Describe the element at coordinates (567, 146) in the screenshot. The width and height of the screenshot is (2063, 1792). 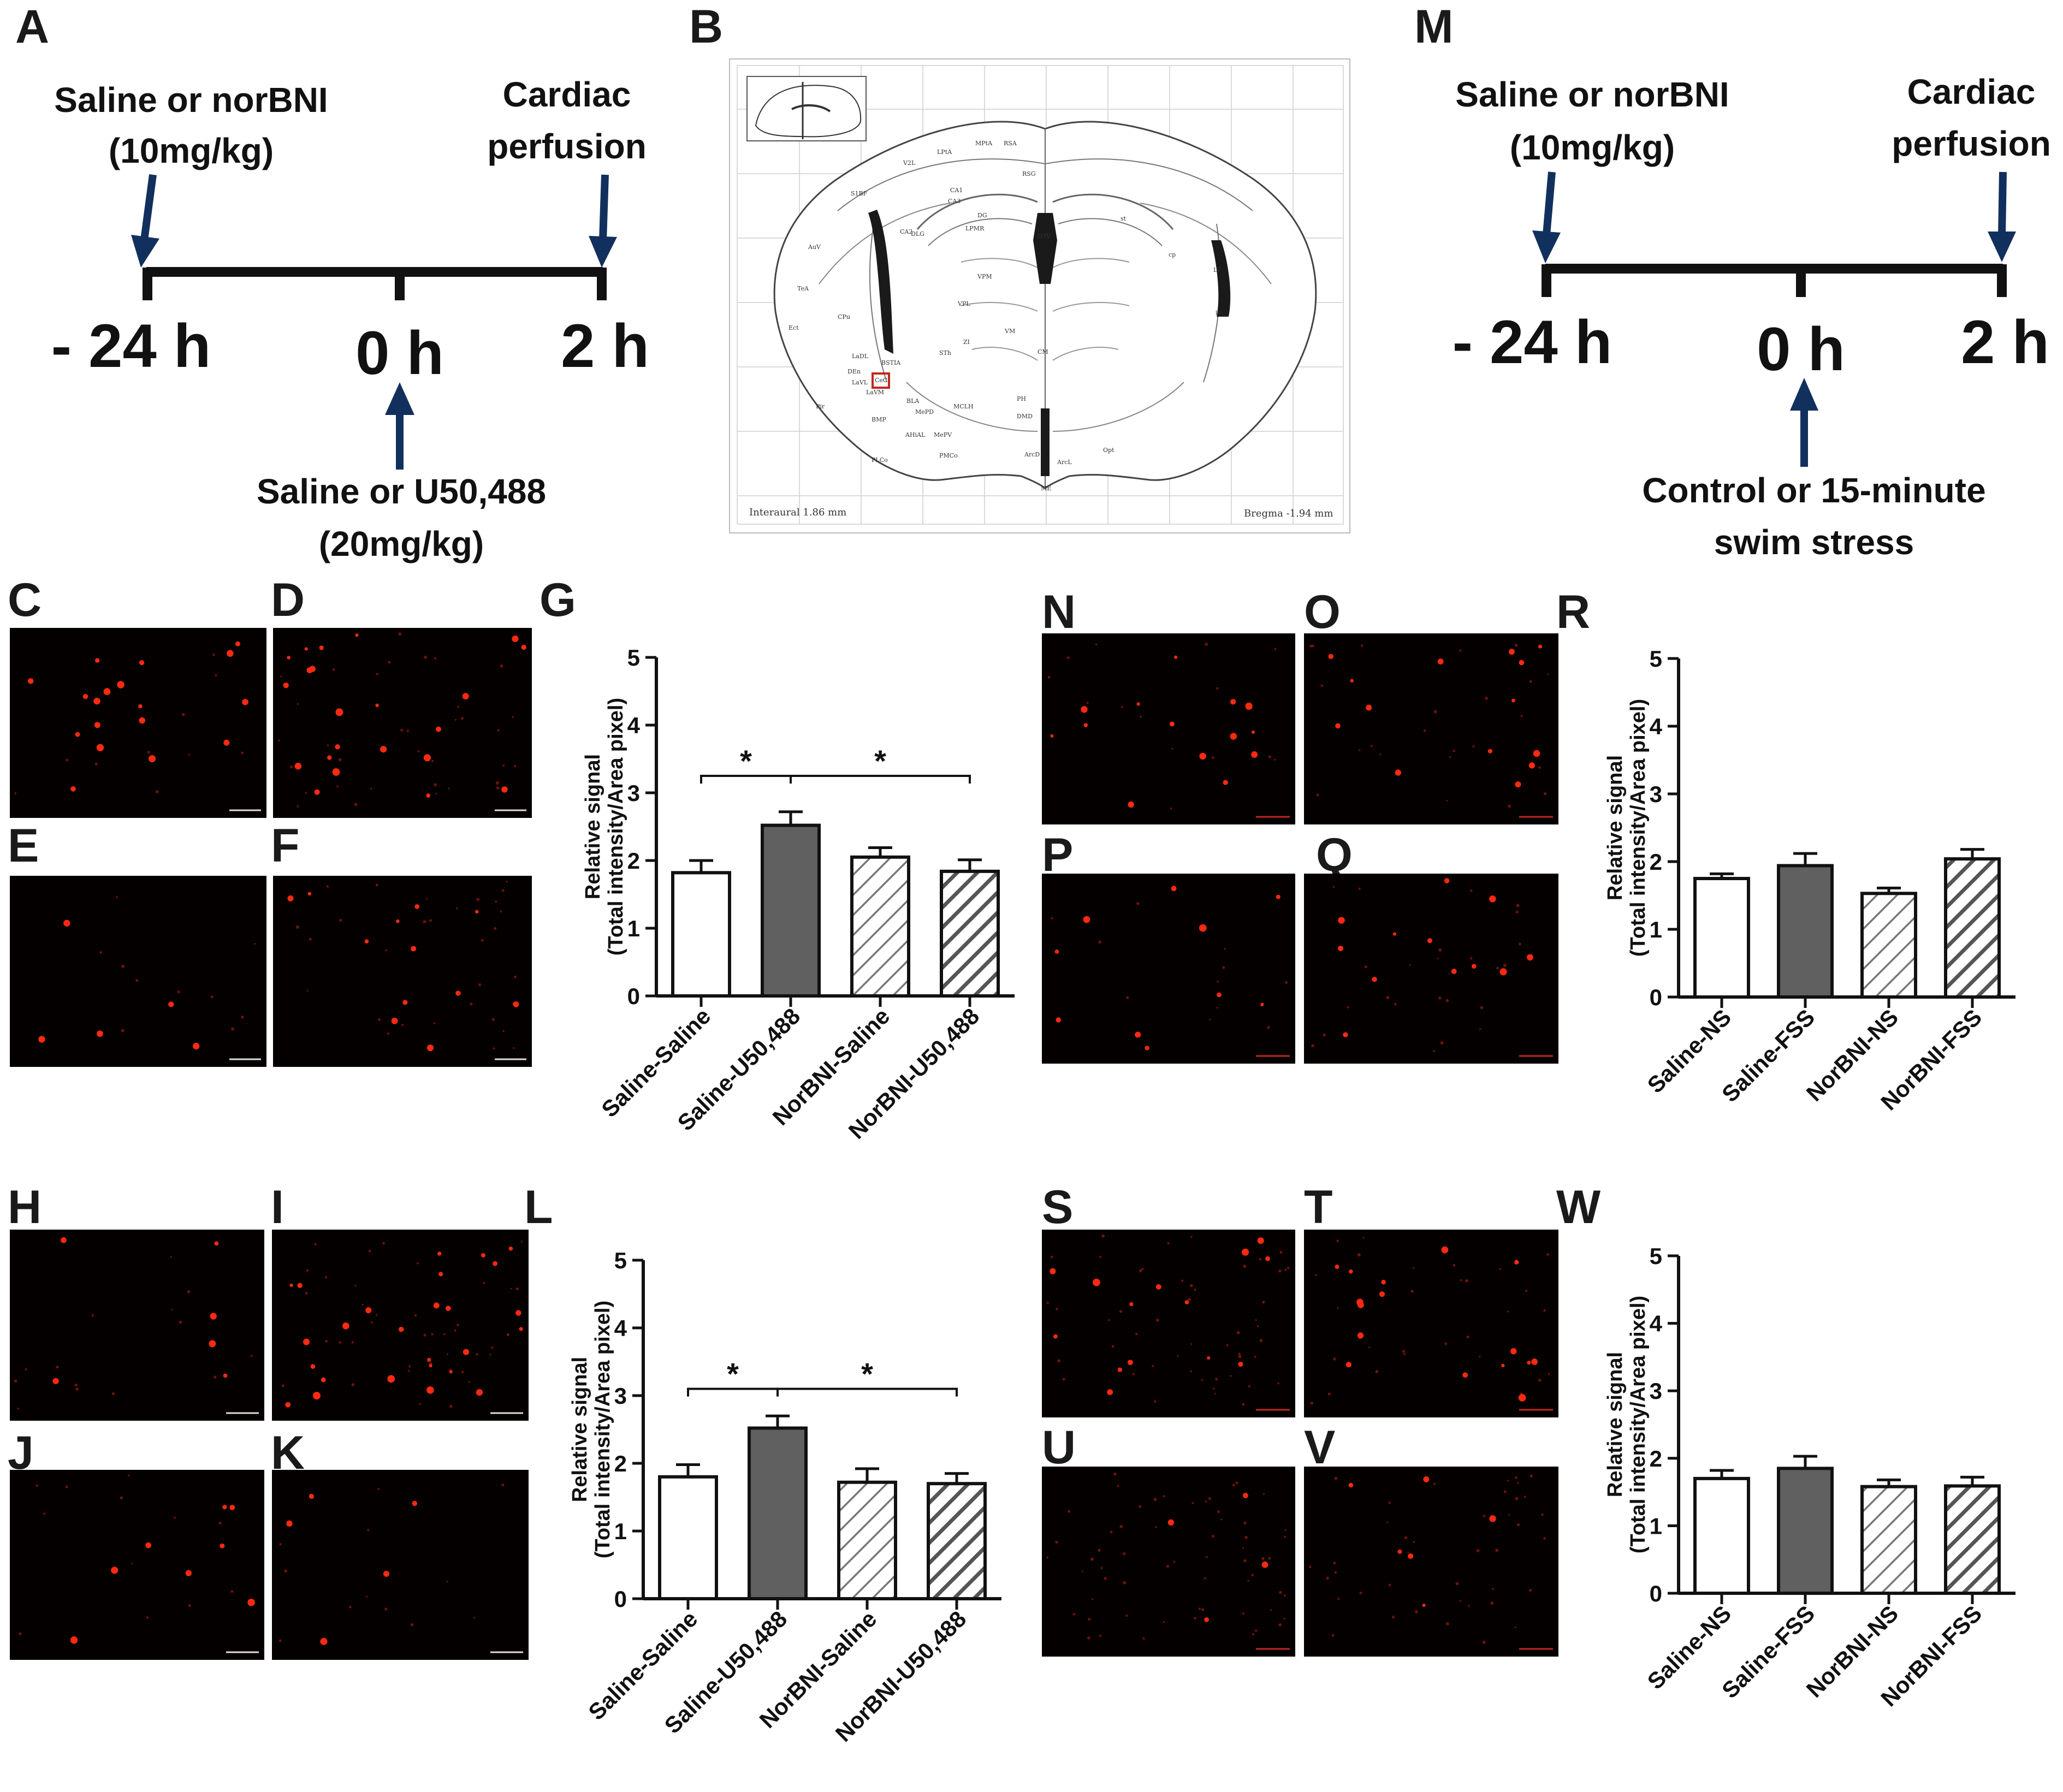
I see `timeline-top-right-line2: perfusion` at that location.